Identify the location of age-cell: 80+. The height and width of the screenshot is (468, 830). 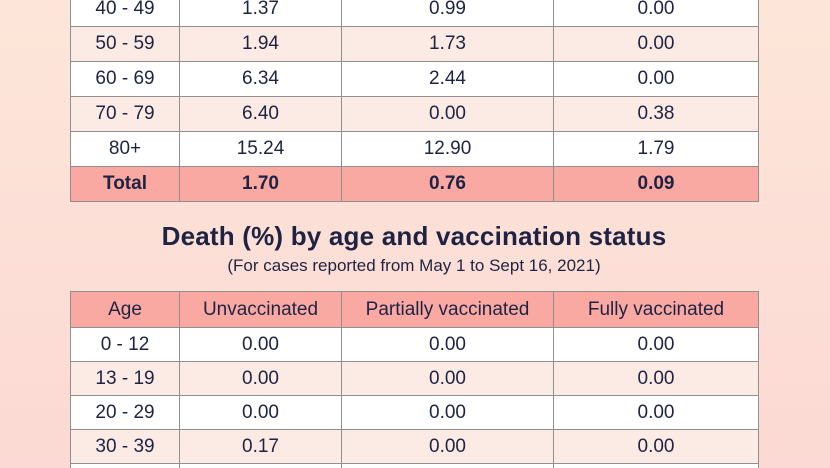
(125, 149).